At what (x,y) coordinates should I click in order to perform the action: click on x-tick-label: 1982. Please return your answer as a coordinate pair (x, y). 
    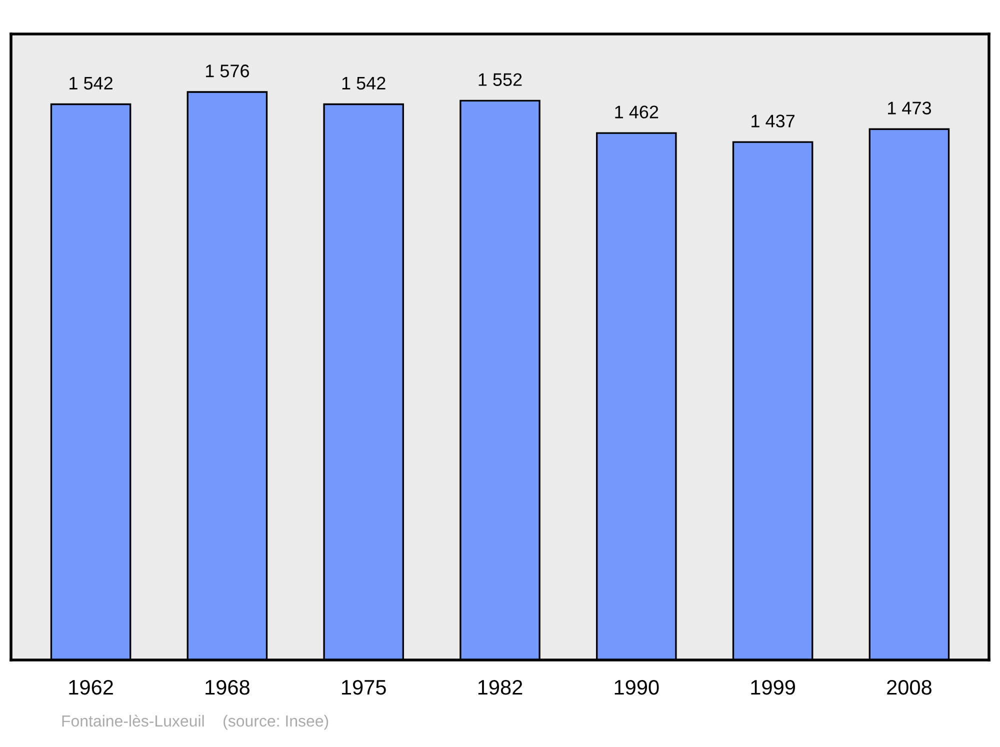
    Looking at the image, I should click on (500, 687).